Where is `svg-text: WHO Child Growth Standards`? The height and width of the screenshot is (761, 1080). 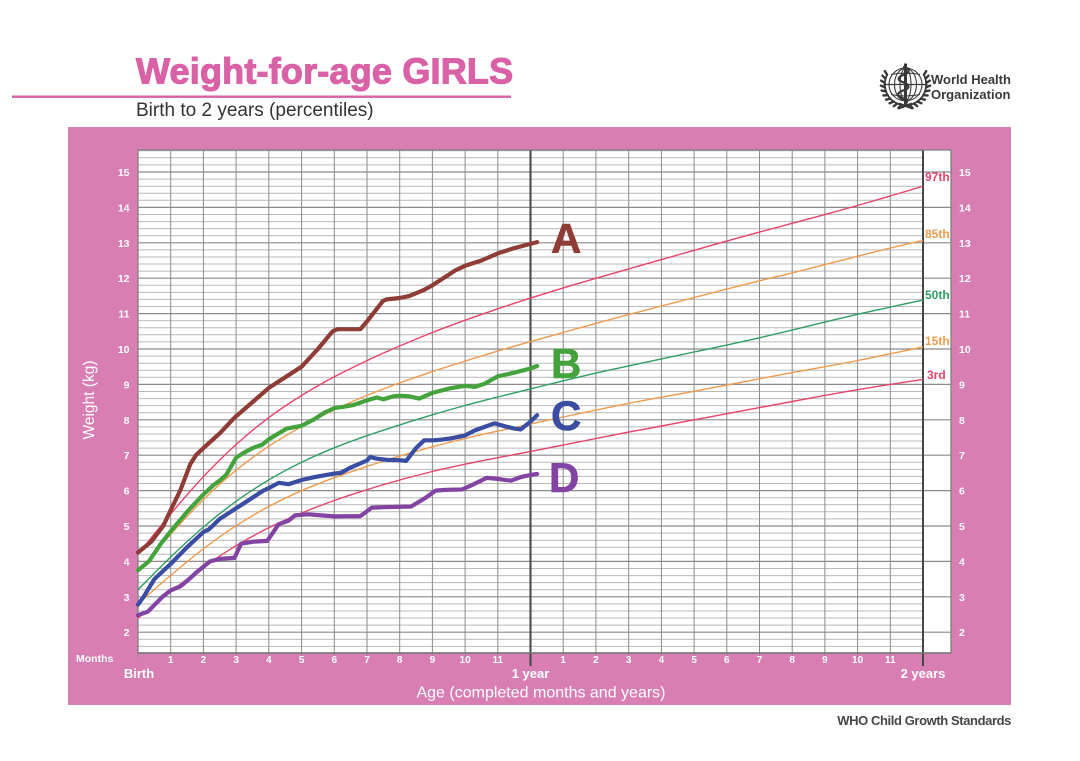
svg-text: WHO Child Growth Standards is located at coordinates (924, 720).